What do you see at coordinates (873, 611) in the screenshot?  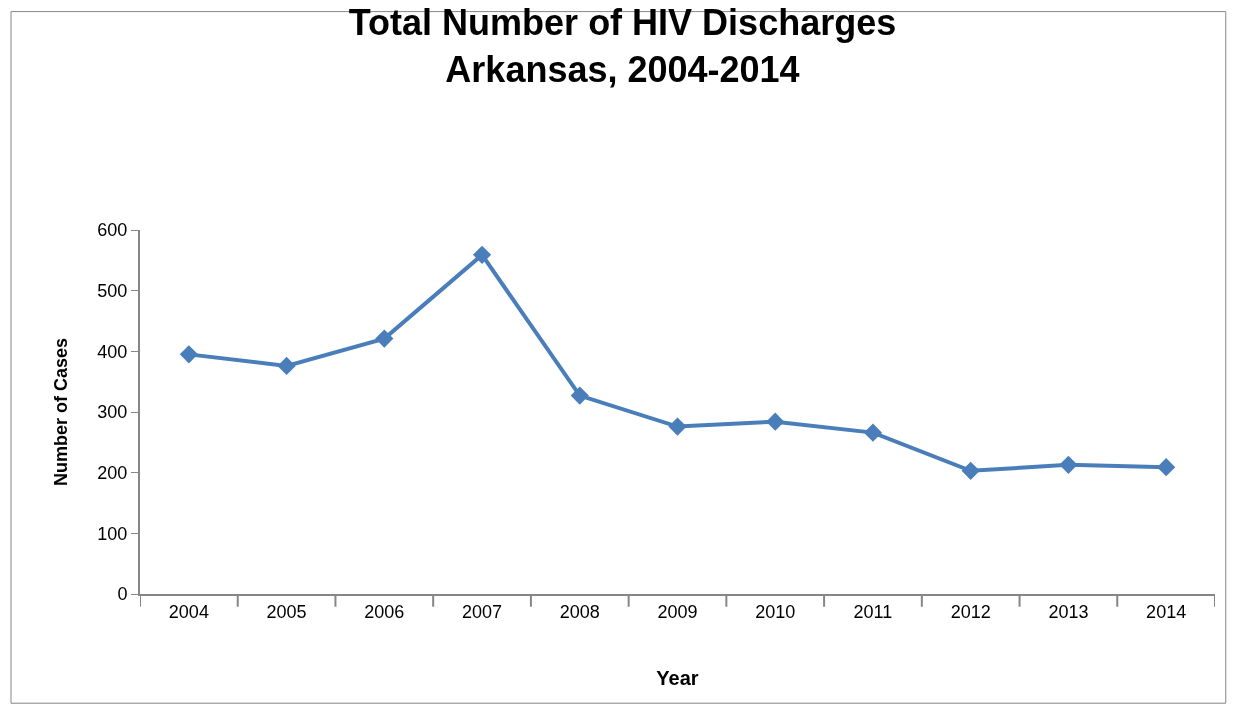 I see `x-tick-label: 2011` at bounding box center [873, 611].